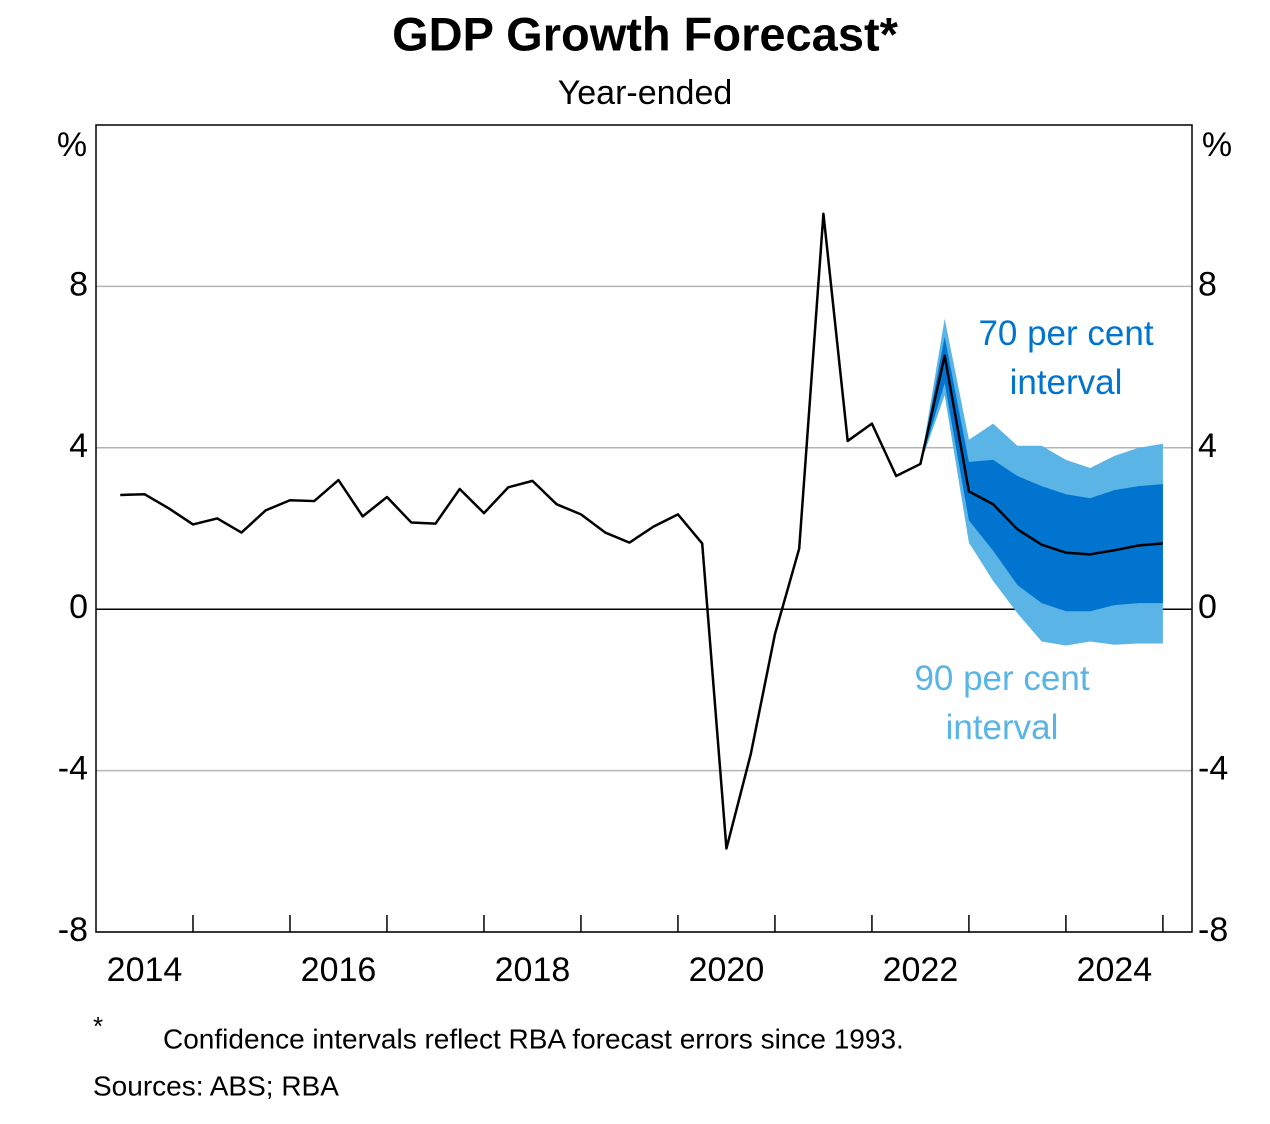 The width and height of the screenshot is (1270, 1124). Describe the element at coordinates (1066, 358) in the screenshot. I see `band-label: 70 per cent interval` at that location.